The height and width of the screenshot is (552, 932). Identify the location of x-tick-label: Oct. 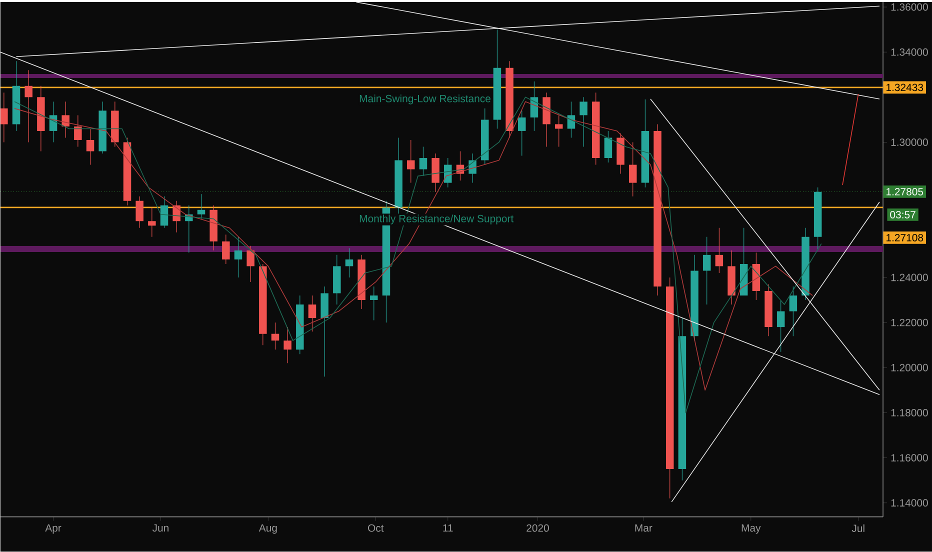
(376, 528).